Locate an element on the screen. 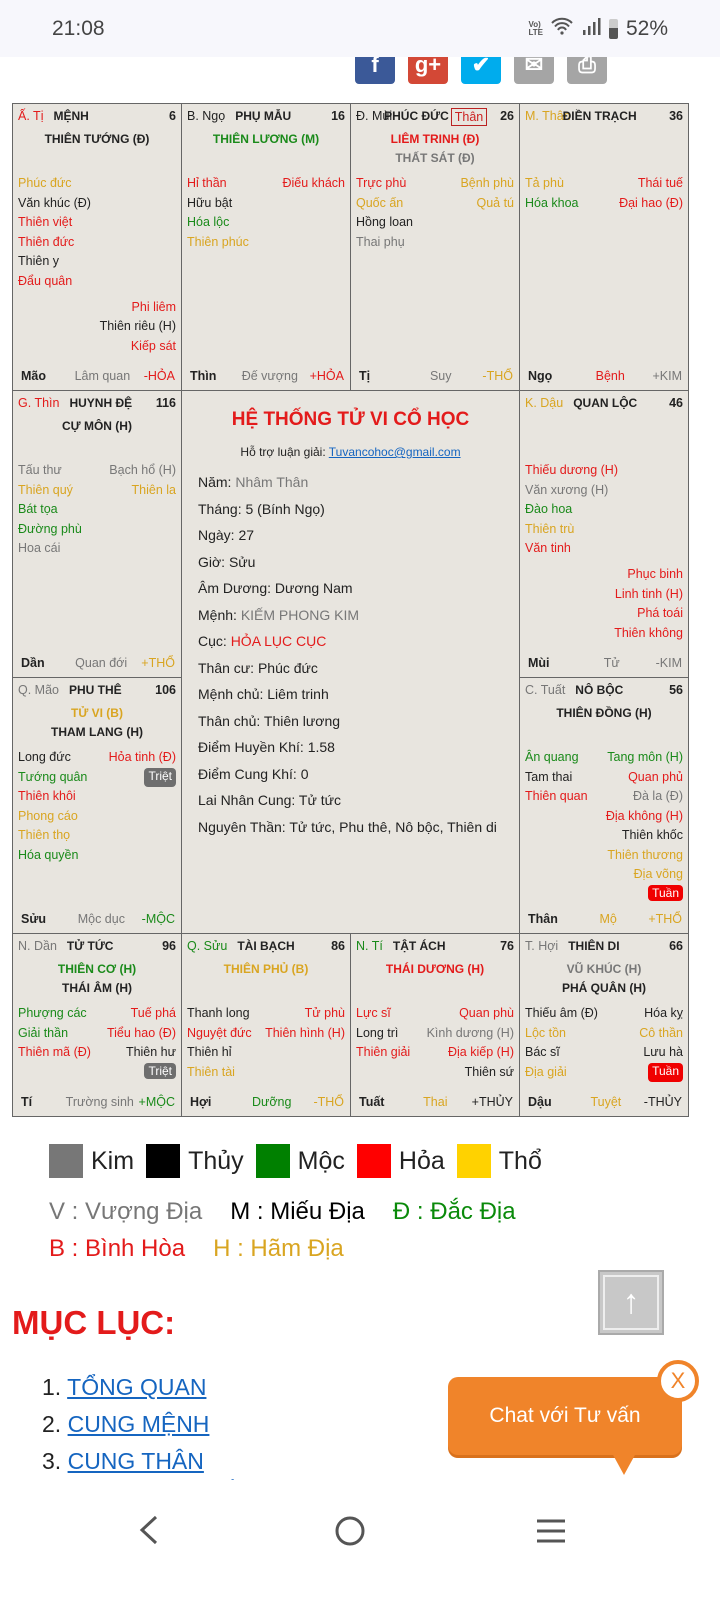 The height and width of the screenshot is (1612, 720). star-row: Thiên đức is located at coordinates (97, 243).